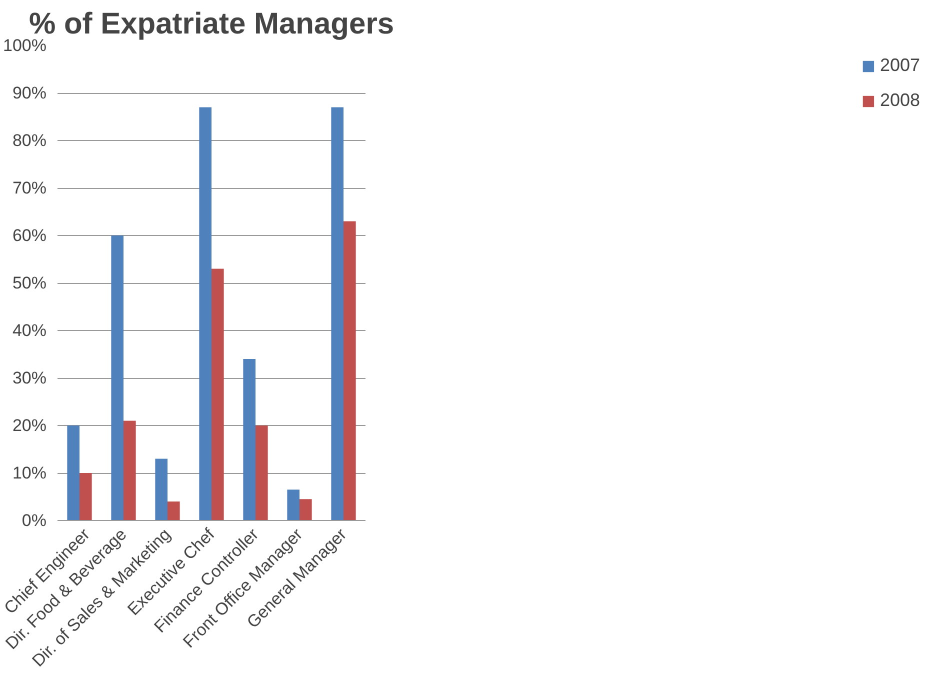 The height and width of the screenshot is (688, 937). I want to click on y-tick-label: 10%, so click(29, 473).